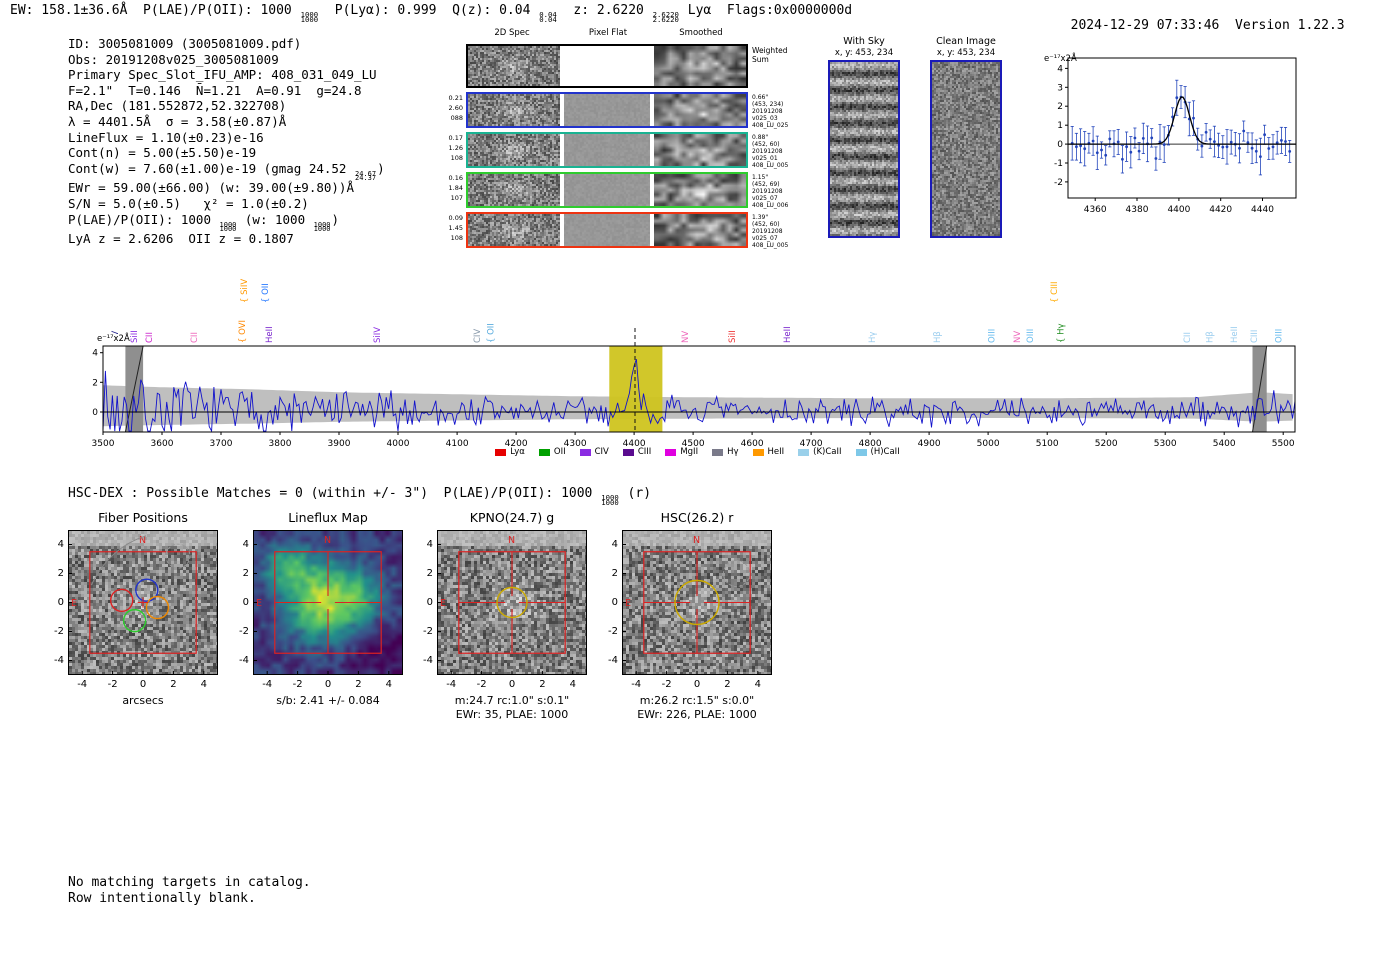 This screenshot has height=953, width=1400. Describe the element at coordinates (1173, 140) in the screenshot. I see `line-fit-chart: -2 -1 0 1 2 3 4 4360 4380 4400 4420 4440 e⁻¹⁷x2Å` at that location.